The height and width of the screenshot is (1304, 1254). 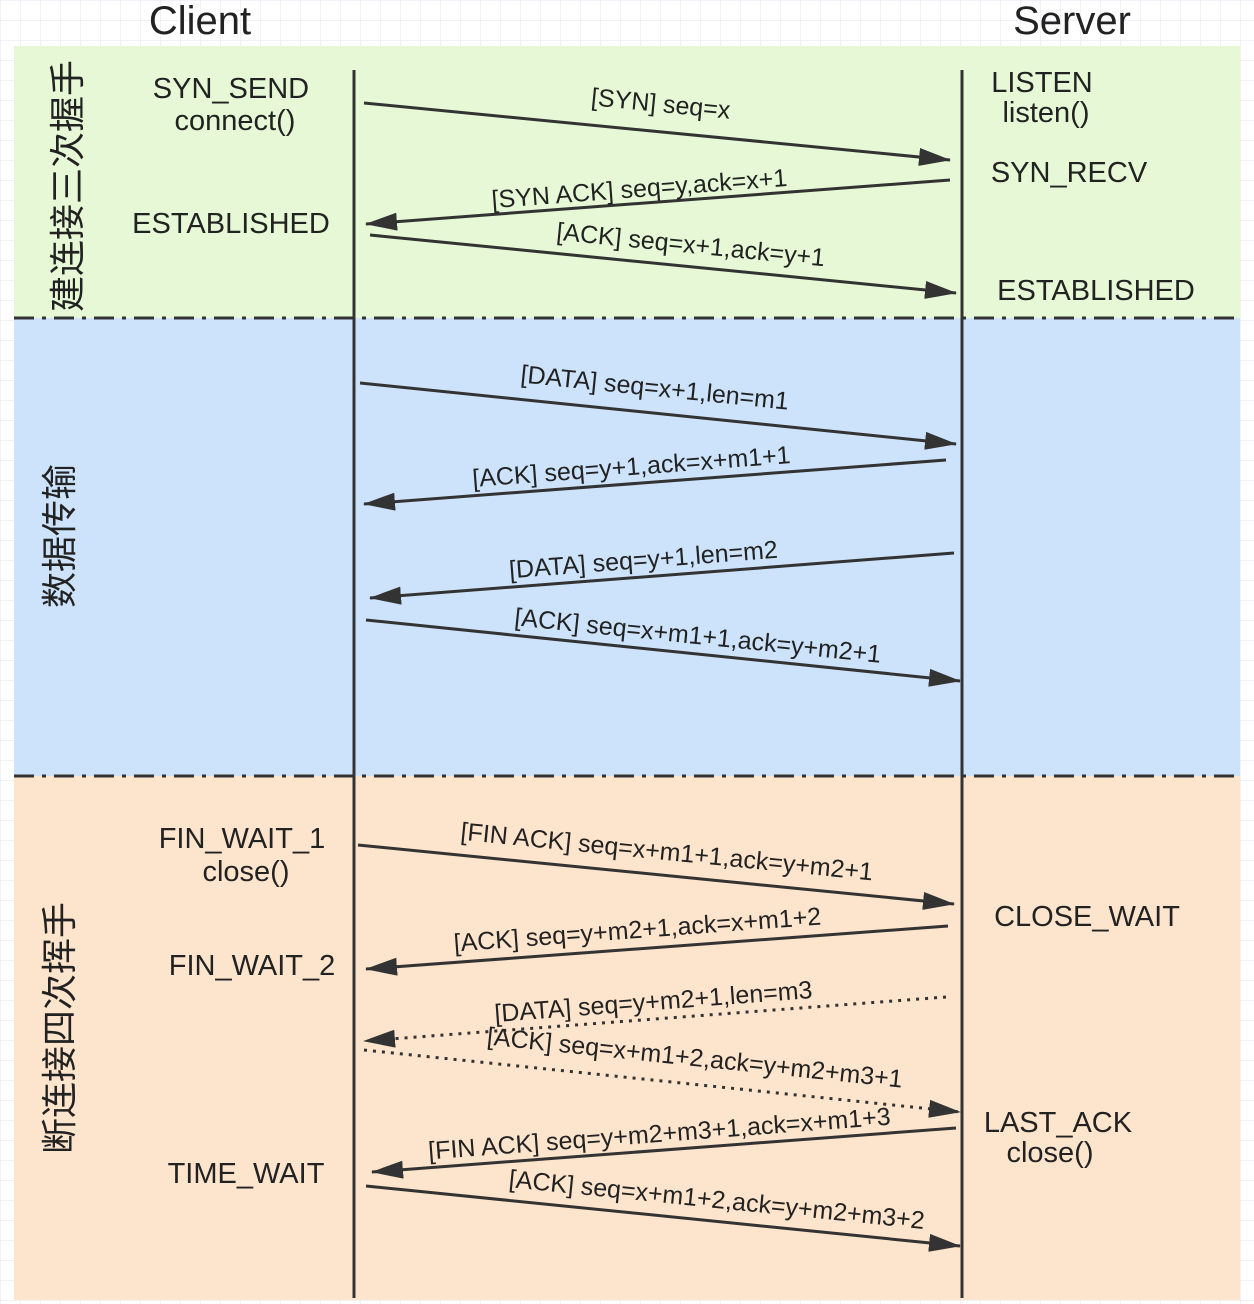 What do you see at coordinates (60, 536) in the screenshot?
I see `phase-label-transfer: 数据传输` at bounding box center [60, 536].